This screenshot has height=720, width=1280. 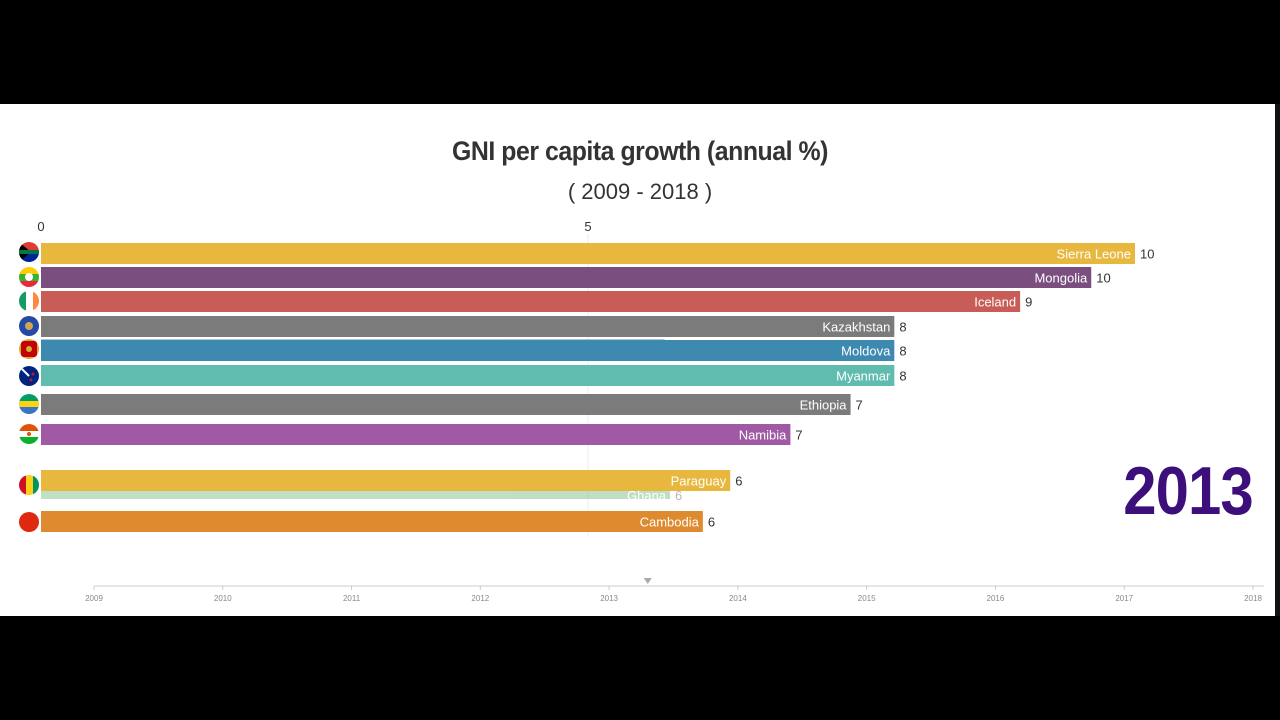 I want to click on bar-paraguay: Paraguay 6, so click(x=391, y=480).